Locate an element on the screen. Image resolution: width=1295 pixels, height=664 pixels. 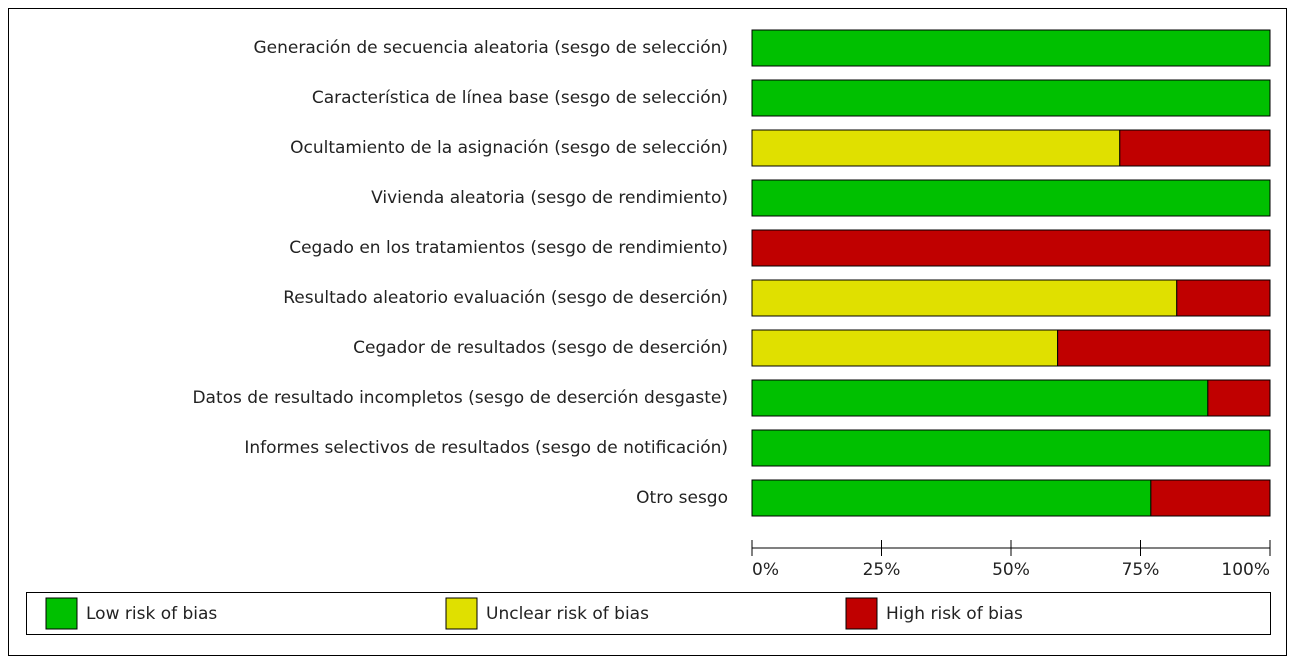
x-tick-label: 100% is located at coordinates (1245, 570).